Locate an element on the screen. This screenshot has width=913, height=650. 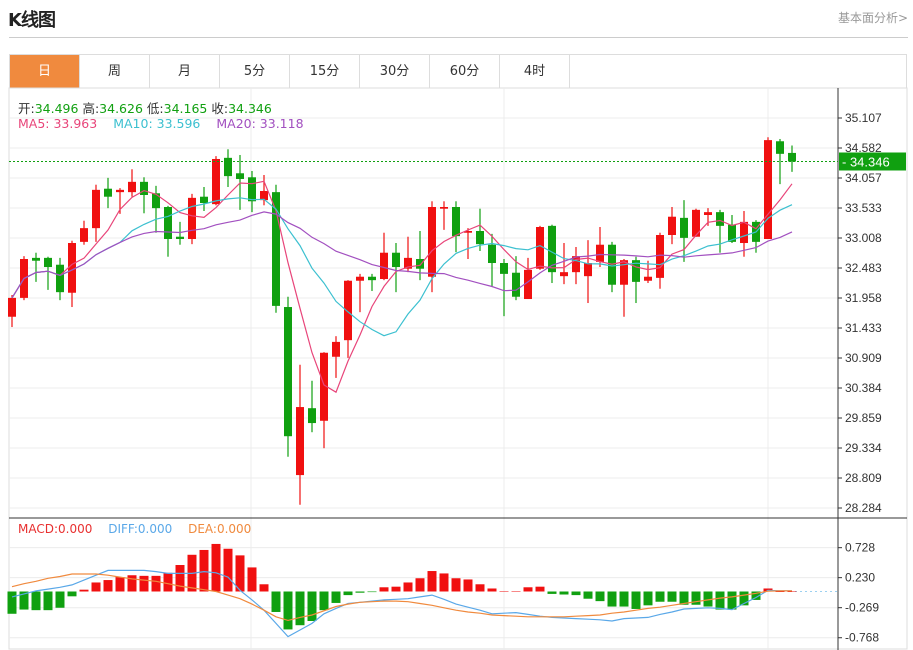
low-value: 34.165 is located at coordinates (185, 108).